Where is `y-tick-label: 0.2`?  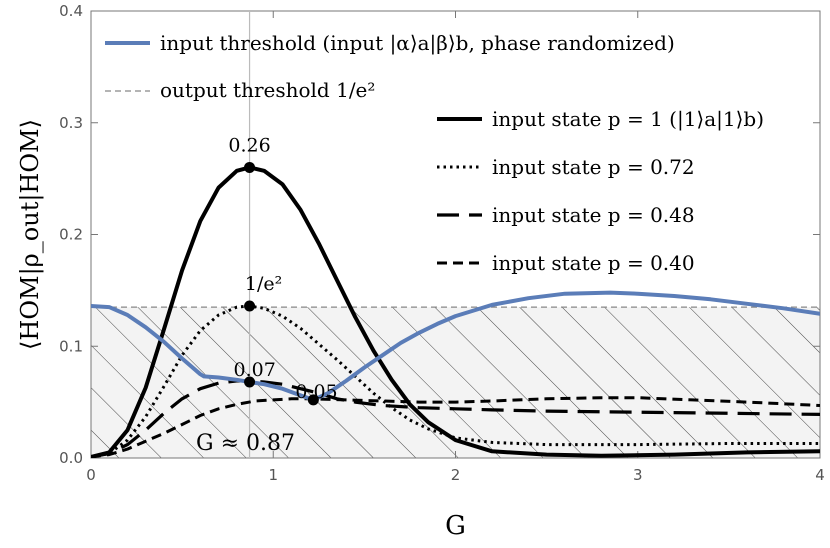 y-tick-label: 0.2 is located at coordinates (71, 235).